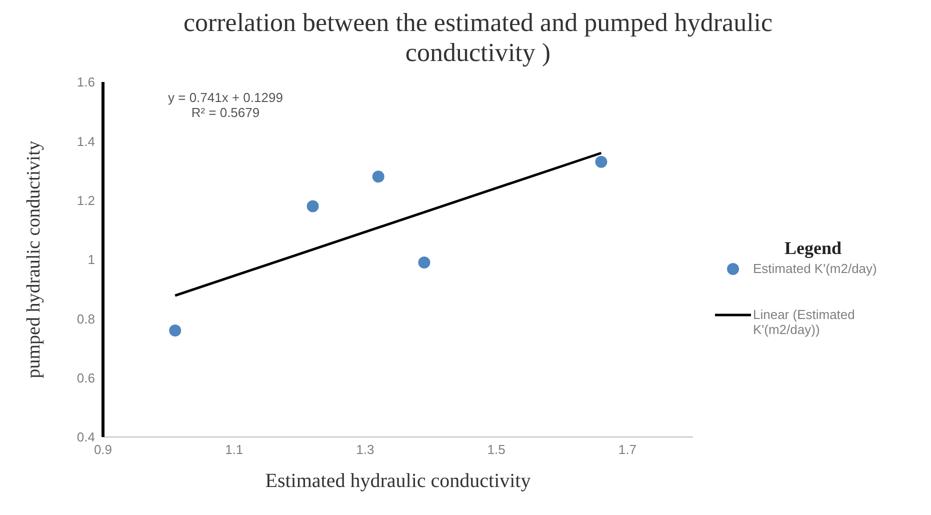  I want to click on y-tick-label: 1.6, so click(85, 82).